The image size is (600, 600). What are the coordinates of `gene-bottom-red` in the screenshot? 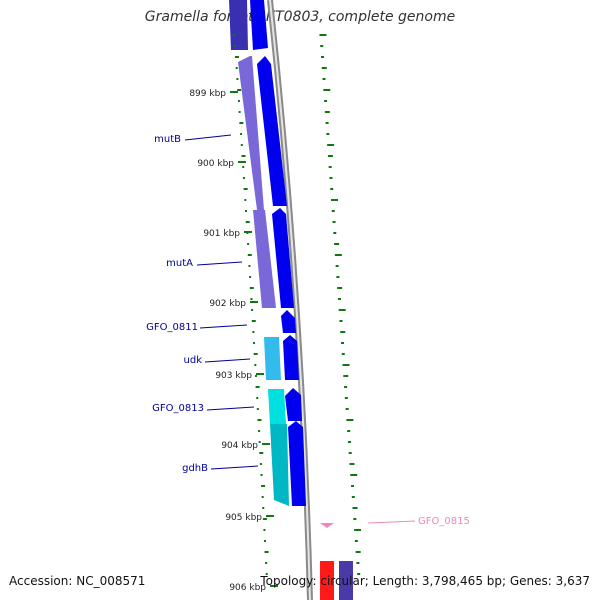 It's located at (327, 580).